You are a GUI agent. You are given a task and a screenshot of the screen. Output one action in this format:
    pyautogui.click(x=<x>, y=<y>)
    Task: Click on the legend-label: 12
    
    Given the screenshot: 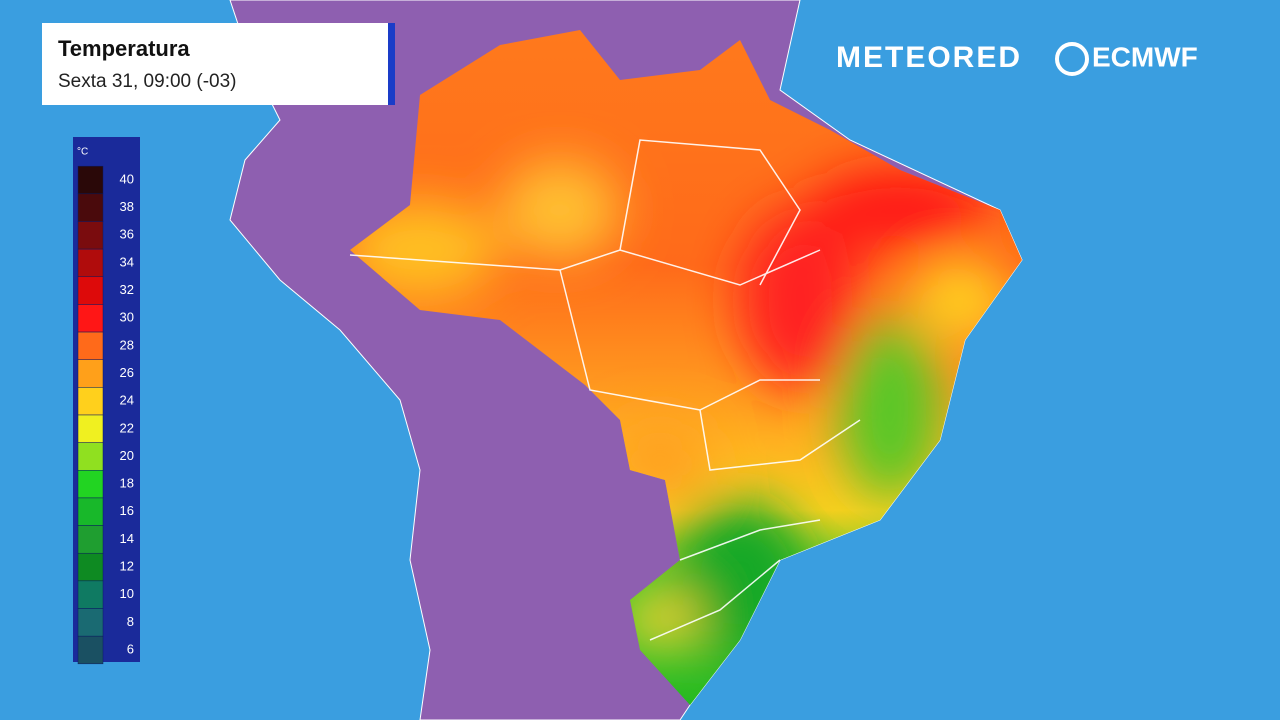 What is the action you would take?
    pyautogui.click(x=127, y=565)
    